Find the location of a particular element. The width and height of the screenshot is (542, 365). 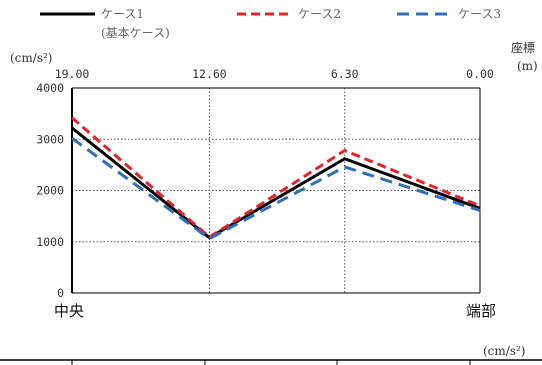

legend-item-case3: ケース3 is located at coordinates (449, 14).